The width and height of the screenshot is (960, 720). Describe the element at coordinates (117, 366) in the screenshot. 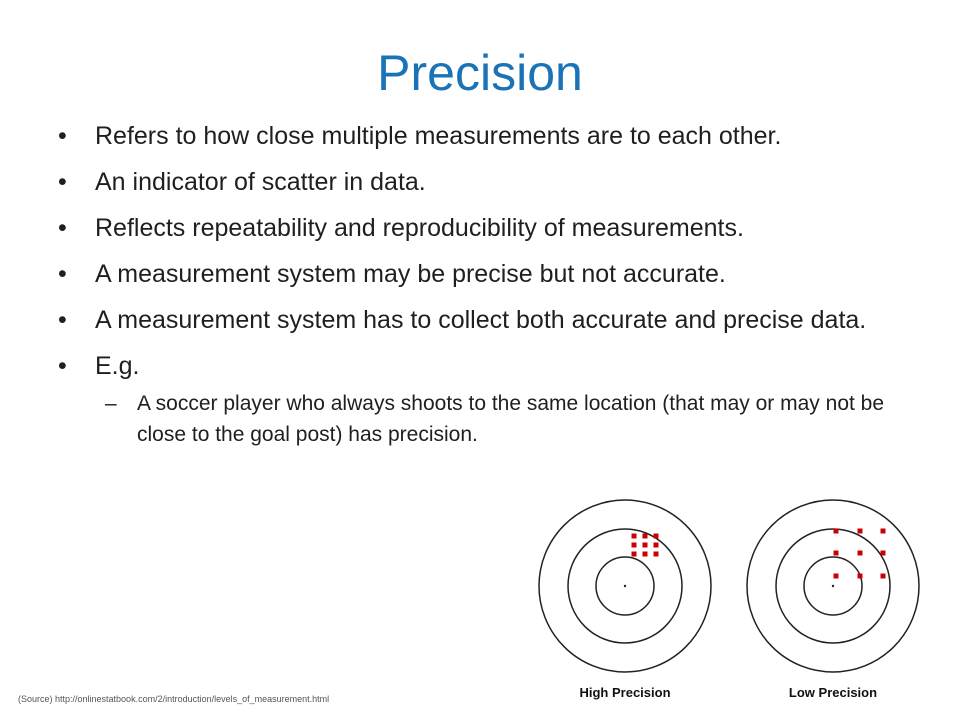

I see `bullet-text: E.g.` at that location.